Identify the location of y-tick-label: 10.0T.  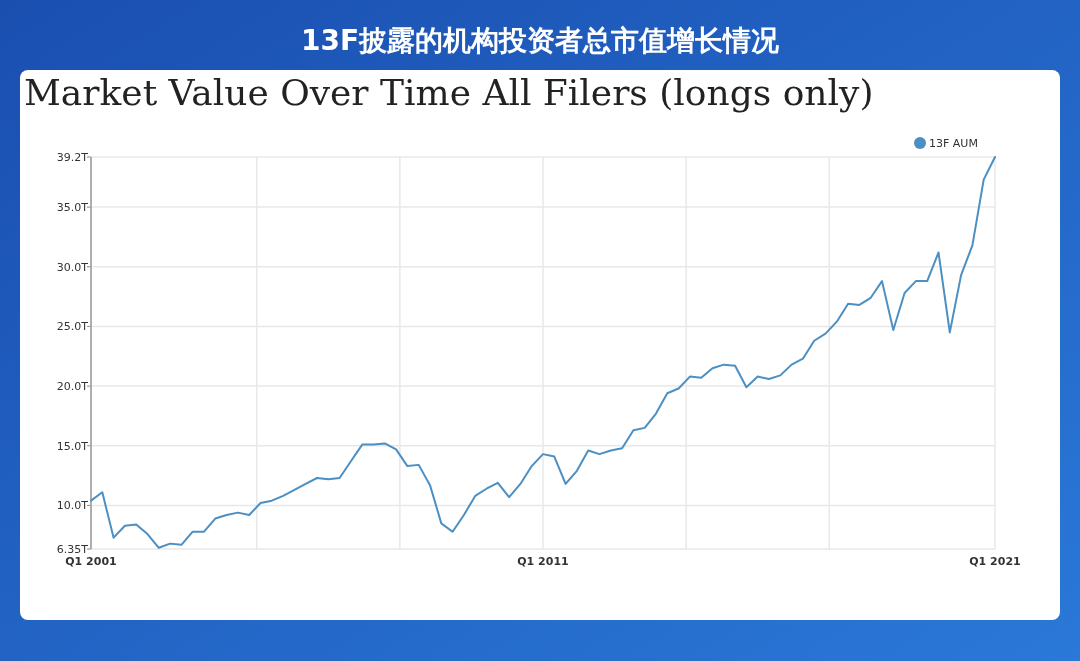
(72, 506).